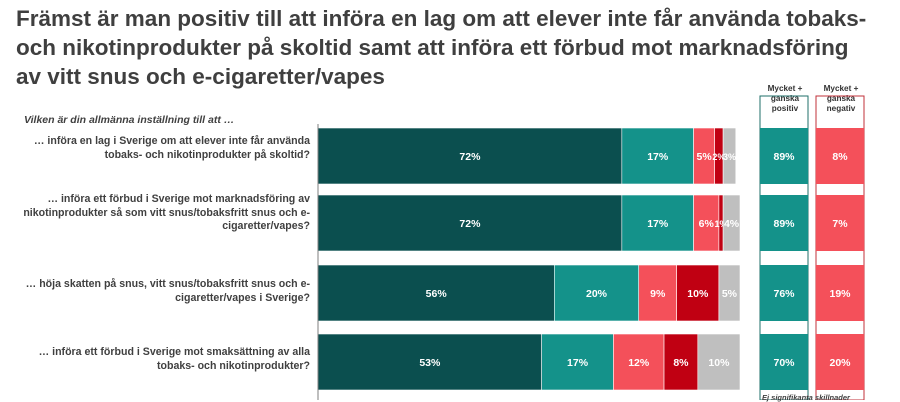  I want to click on data-label-row3-series4: 10%, so click(698, 294).